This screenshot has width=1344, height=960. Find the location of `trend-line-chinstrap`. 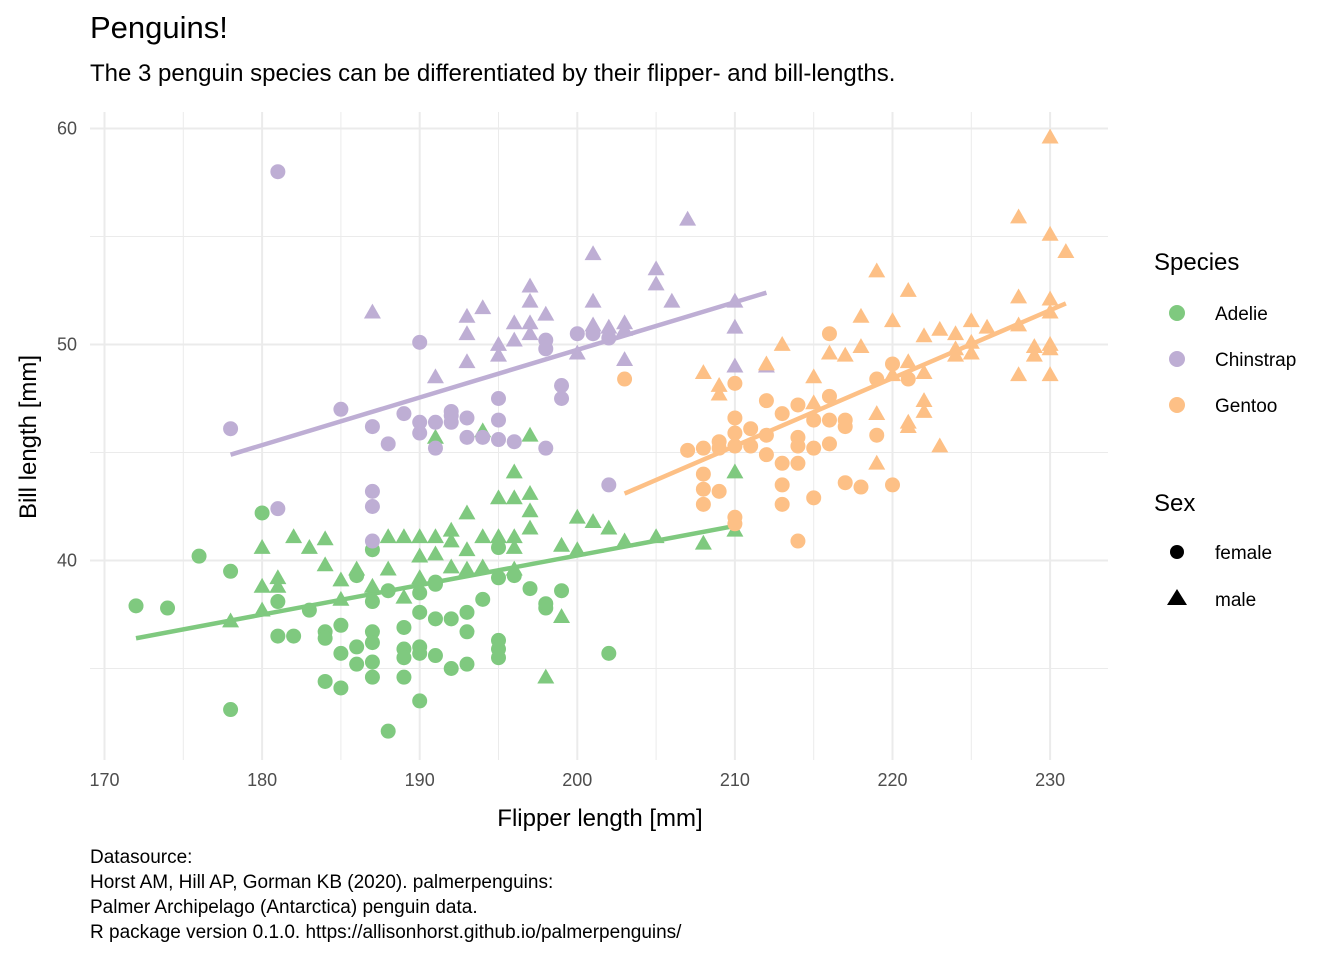

trend-line-chinstrap is located at coordinates (498, 373).